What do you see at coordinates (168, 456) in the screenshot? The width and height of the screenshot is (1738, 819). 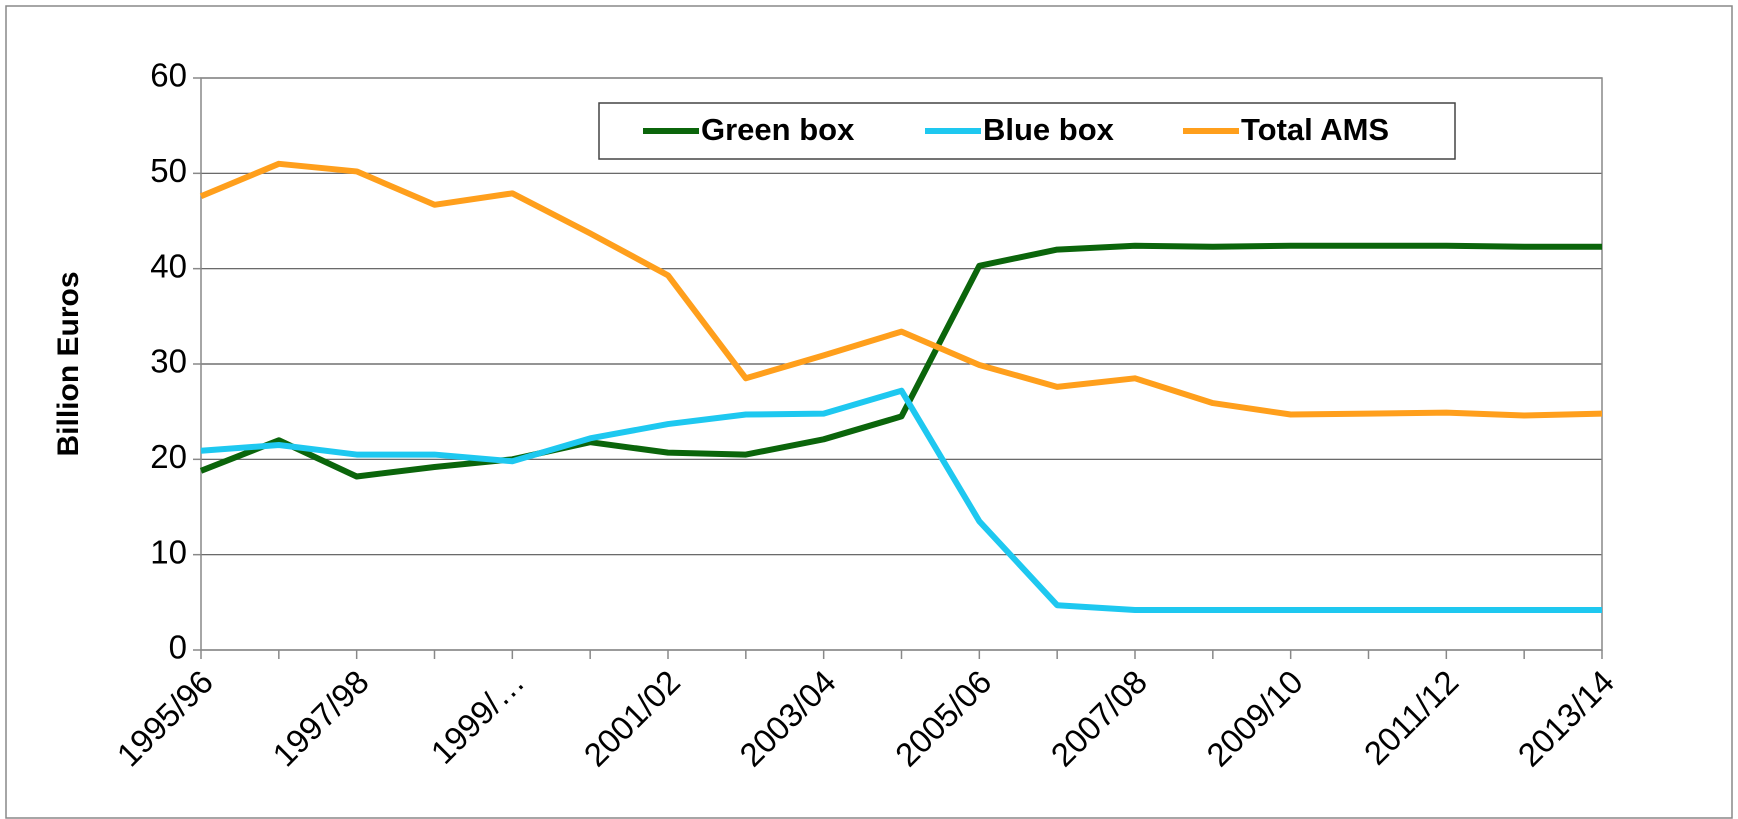 I see `y-tick-label: 20` at bounding box center [168, 456].